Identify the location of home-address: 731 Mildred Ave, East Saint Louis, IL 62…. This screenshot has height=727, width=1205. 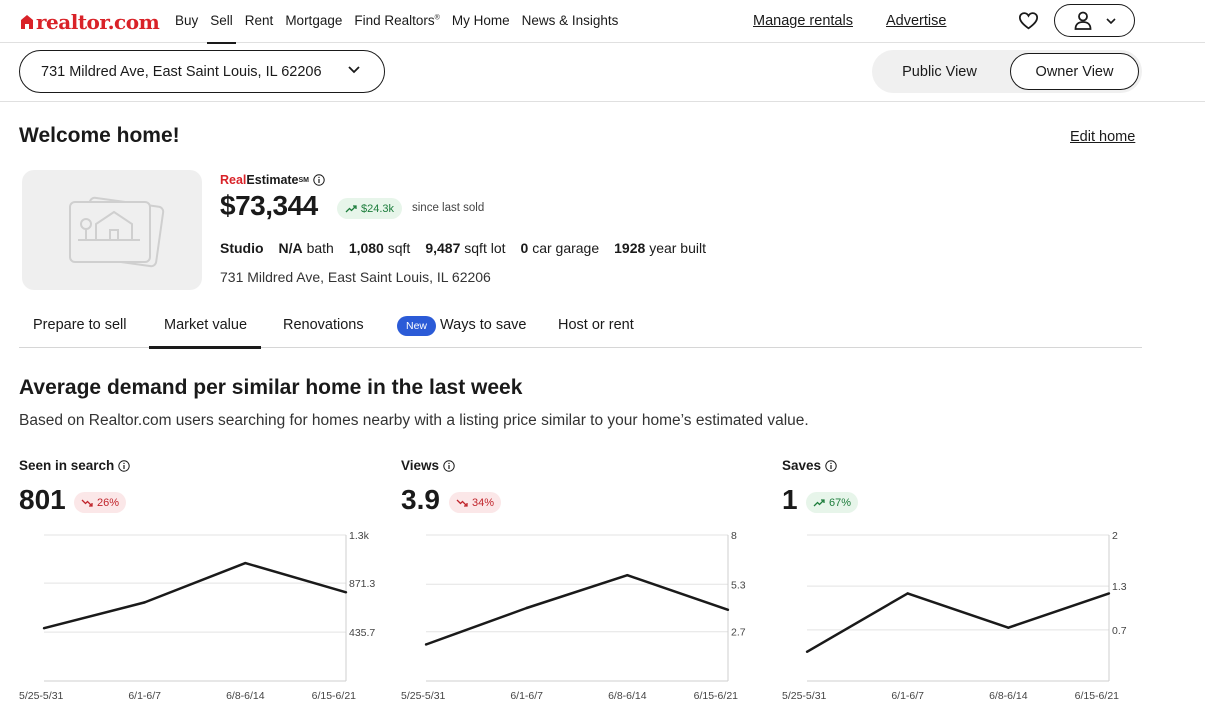
(355, 277).